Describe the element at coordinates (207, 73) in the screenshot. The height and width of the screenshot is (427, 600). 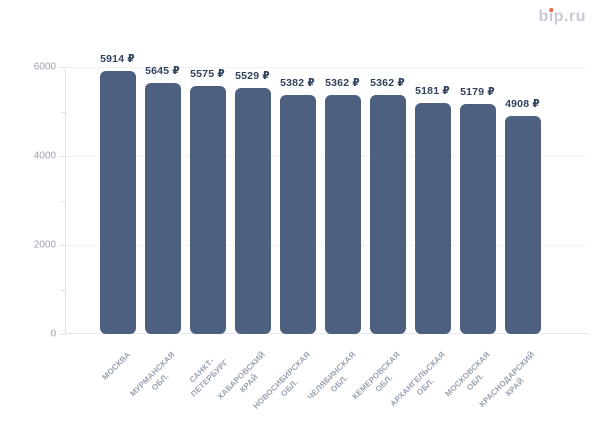
I see `bar-value-label: 5575 ₽` at that location.